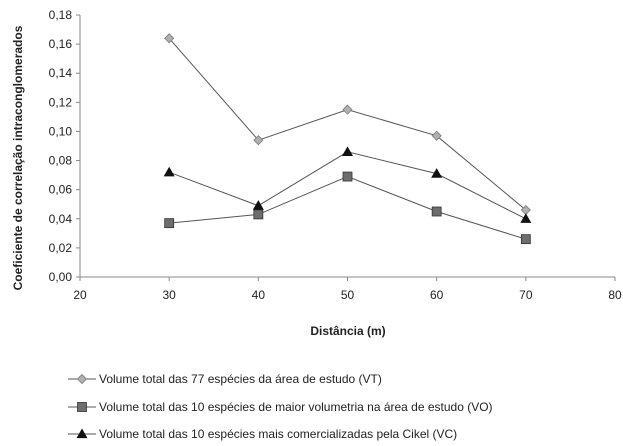  Describe the element at coordinates (259, 295) in the screenshot. I see `x-tick-label: 40` at that location.